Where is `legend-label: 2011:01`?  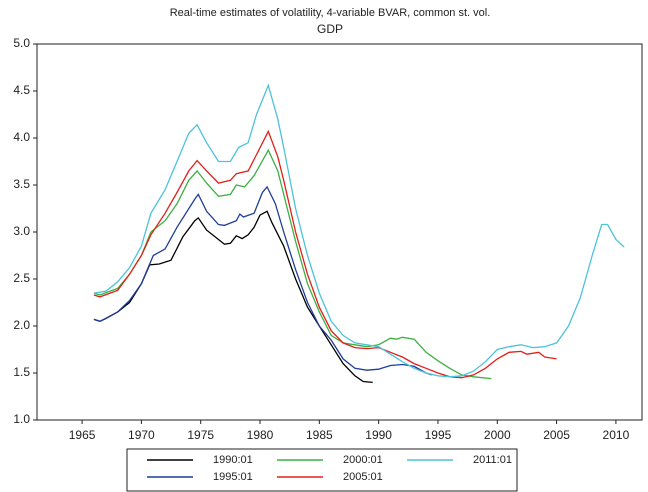 legend-label: 2011:01 is located at coordinates (492, 460).